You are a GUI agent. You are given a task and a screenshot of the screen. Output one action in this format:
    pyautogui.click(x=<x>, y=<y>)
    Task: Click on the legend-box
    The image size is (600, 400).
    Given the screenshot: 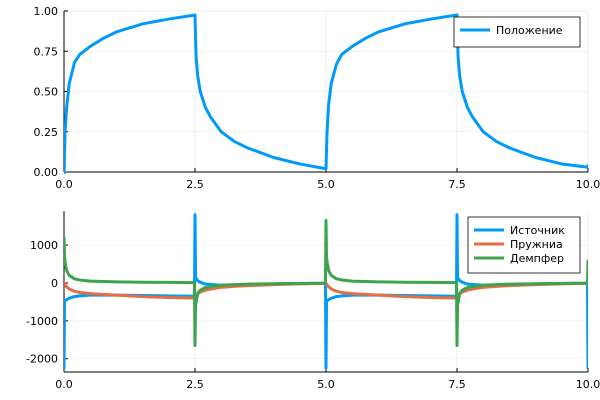 What is the action you would take?
    pyautogui.click(x=517, y=32)
    